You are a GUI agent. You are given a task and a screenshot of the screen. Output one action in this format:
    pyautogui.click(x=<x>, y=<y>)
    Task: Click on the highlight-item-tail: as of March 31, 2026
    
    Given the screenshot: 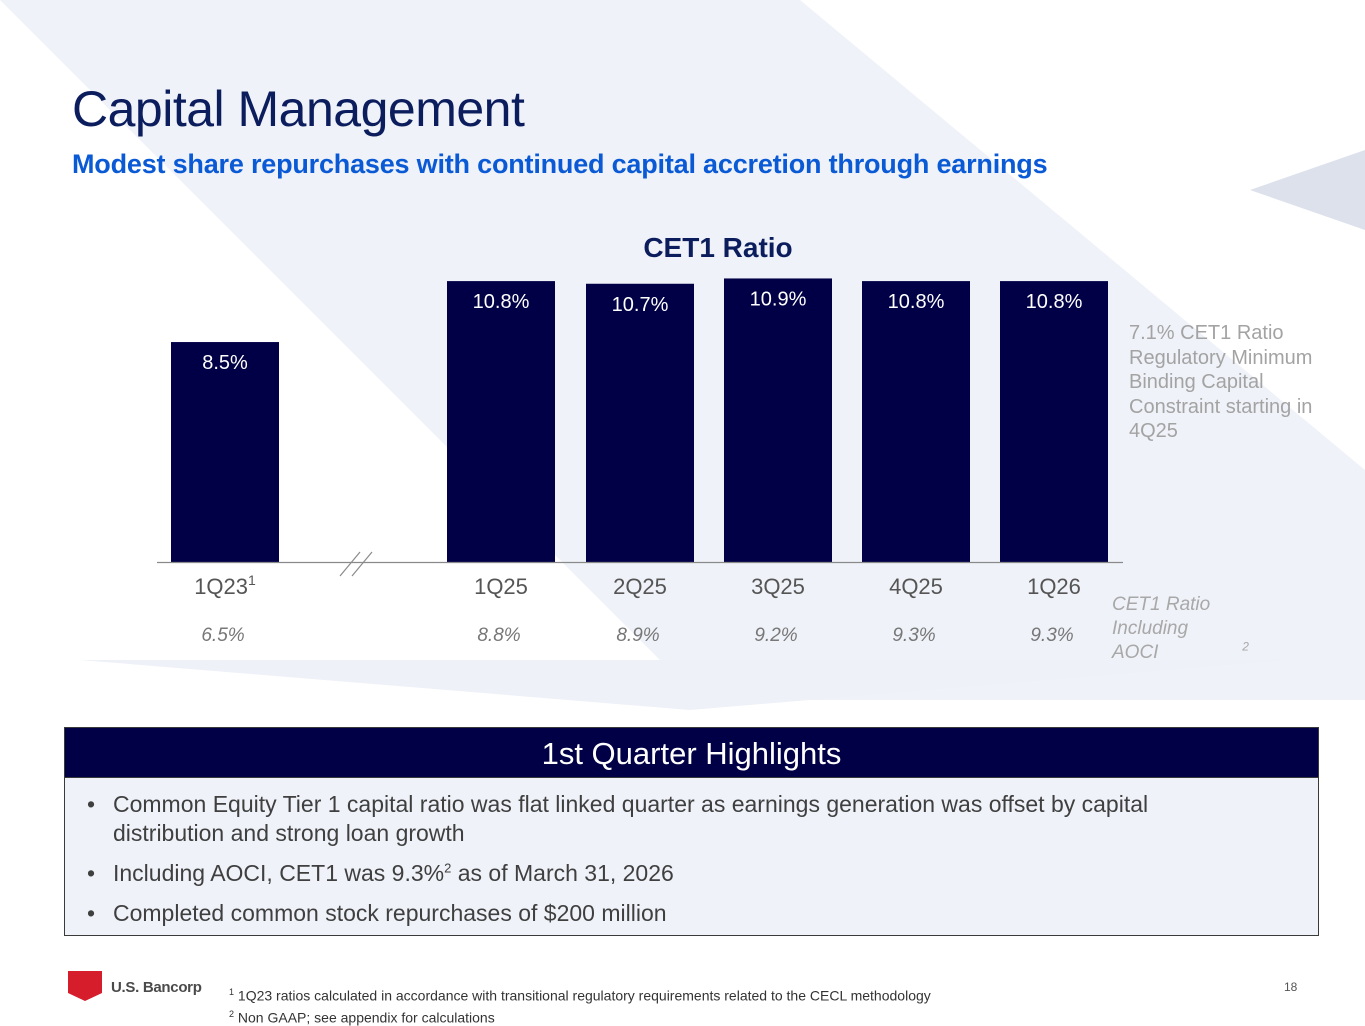 What is the action you would take?
    pyautogui.click(x=562, y=873)
    